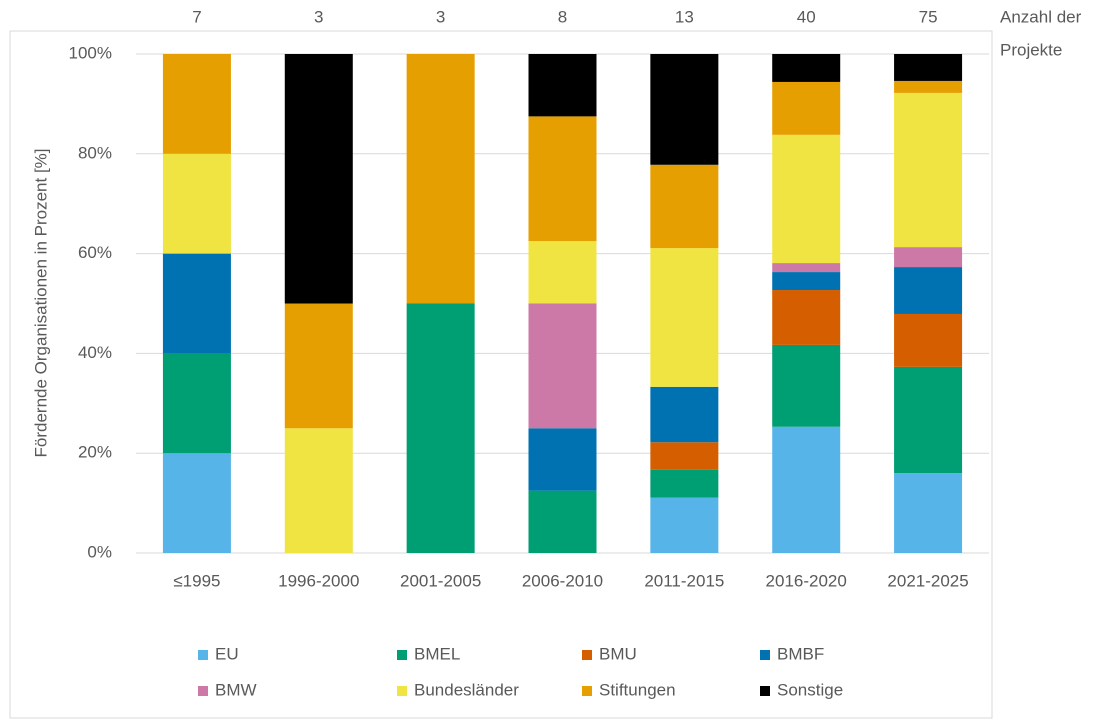 Image resolution: width=1097 pixels, height=728 pixels. Describe the element at coordinates (95, 452) in the screenshot. I see `y-tick-label: 20%` at that location.